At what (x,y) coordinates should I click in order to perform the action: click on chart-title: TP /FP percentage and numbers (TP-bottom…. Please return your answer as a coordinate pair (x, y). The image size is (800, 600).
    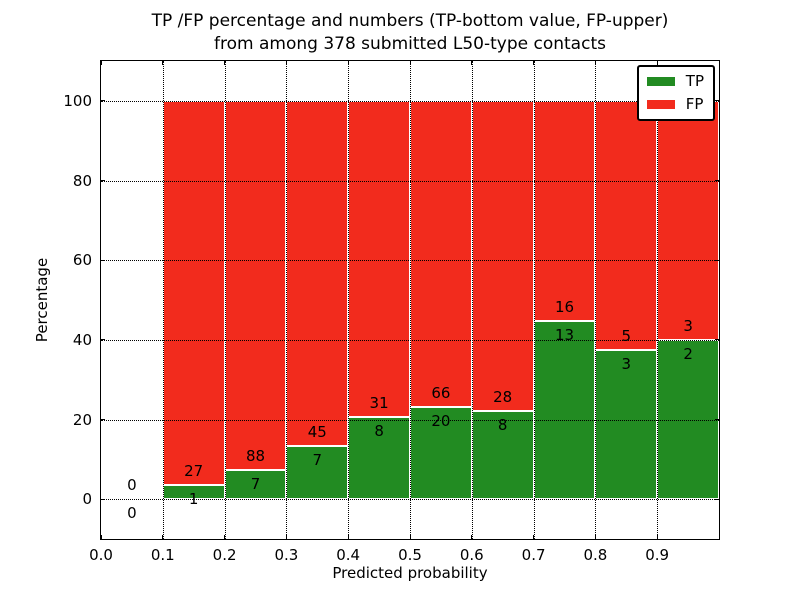
    Looking at the image, I should click on (410, 33).